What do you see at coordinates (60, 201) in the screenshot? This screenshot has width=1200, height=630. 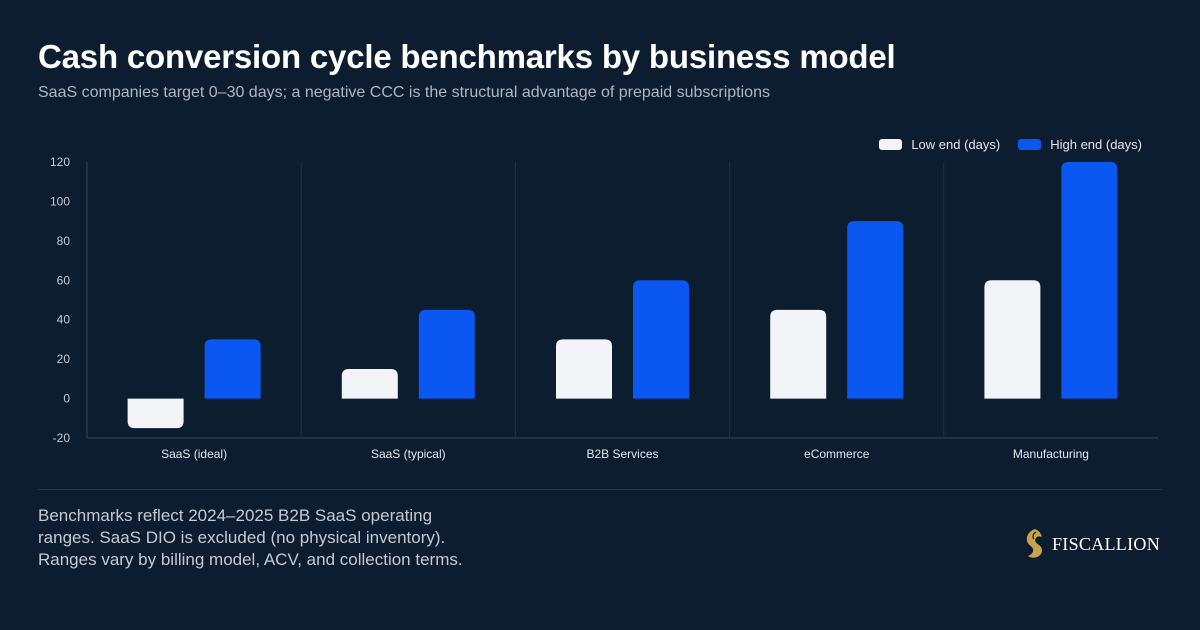 I see `y-tick-label: 100` at bounding box center [60, 201].